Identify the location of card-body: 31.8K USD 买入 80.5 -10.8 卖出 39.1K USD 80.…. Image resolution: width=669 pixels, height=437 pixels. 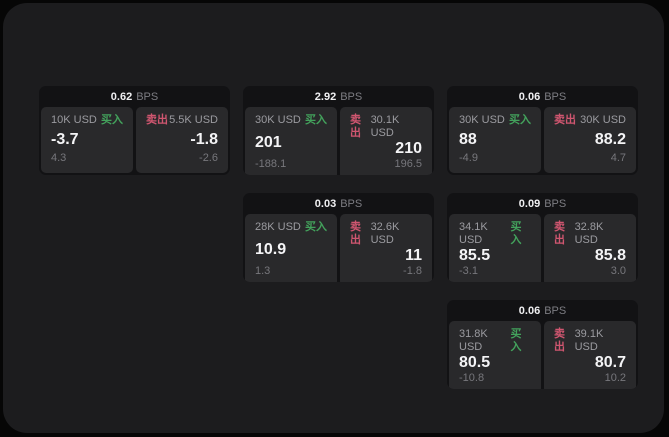
(542, 355).